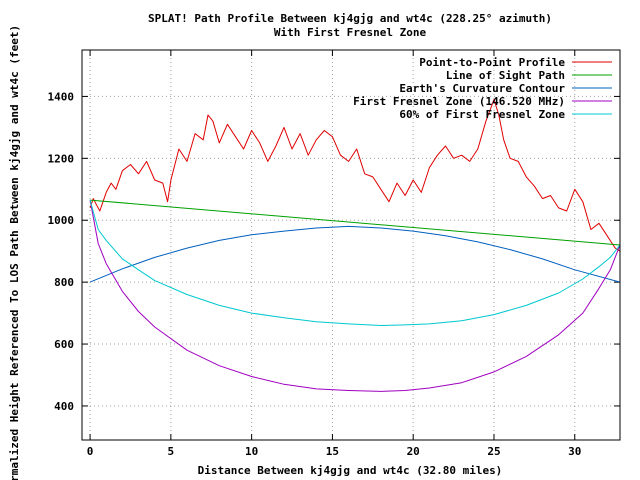 The width and height of the screenshot is (640, 480). What do you see at coordinates (482, 114) in the screenshot?
I see `legend-label: 60% of First Fresnel Zone` at bounding box center [482, 114].